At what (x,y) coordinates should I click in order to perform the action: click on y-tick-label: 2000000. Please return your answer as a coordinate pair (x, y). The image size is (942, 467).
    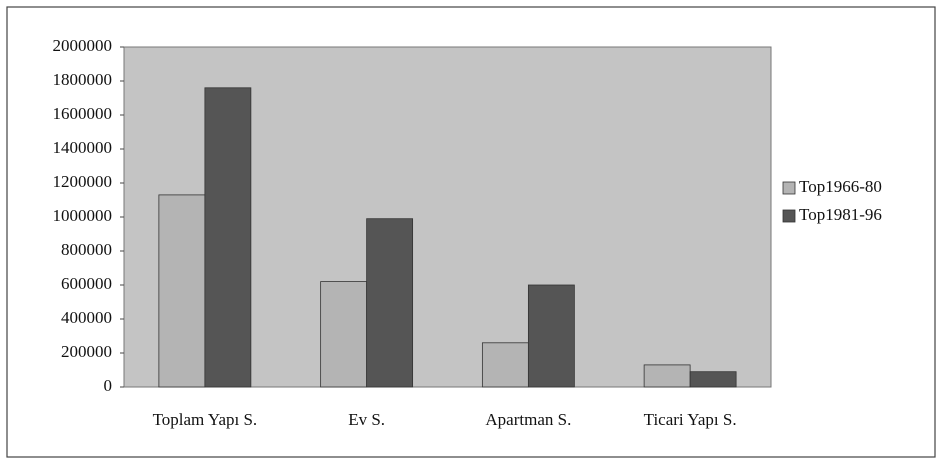
    Looking at the image, I should click on (83, 45).